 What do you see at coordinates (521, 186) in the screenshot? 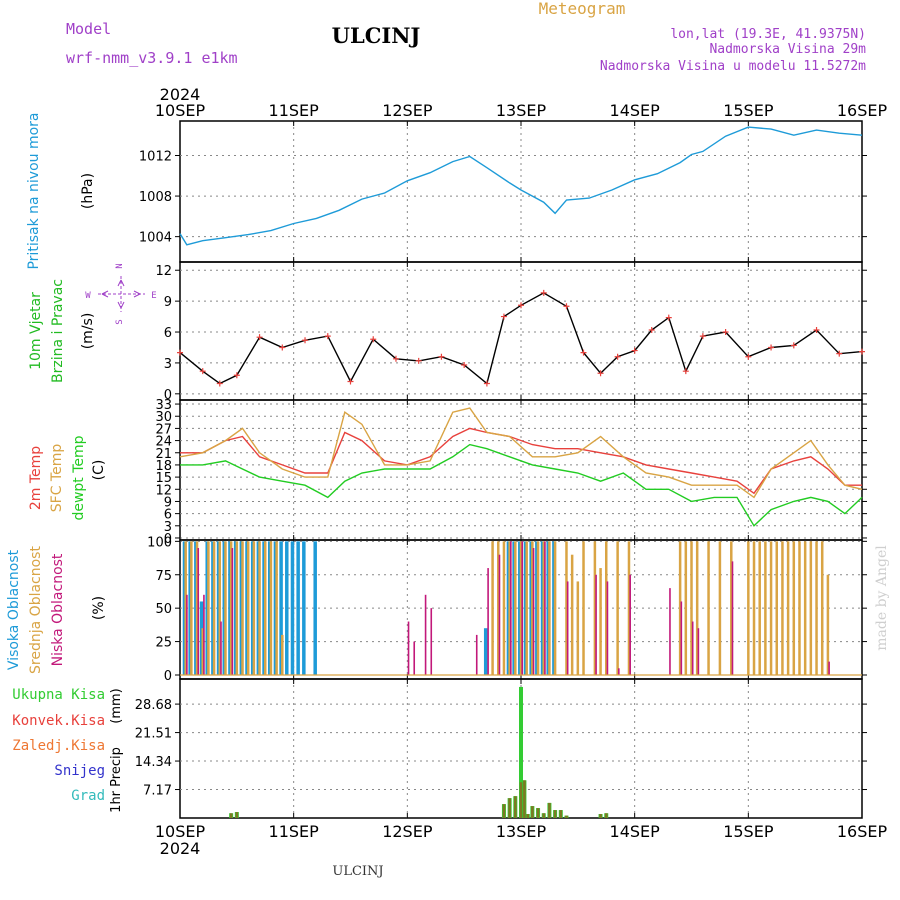
I see `series-line-pritisak-na-nivou-mora` at bounding box center [521, 186].